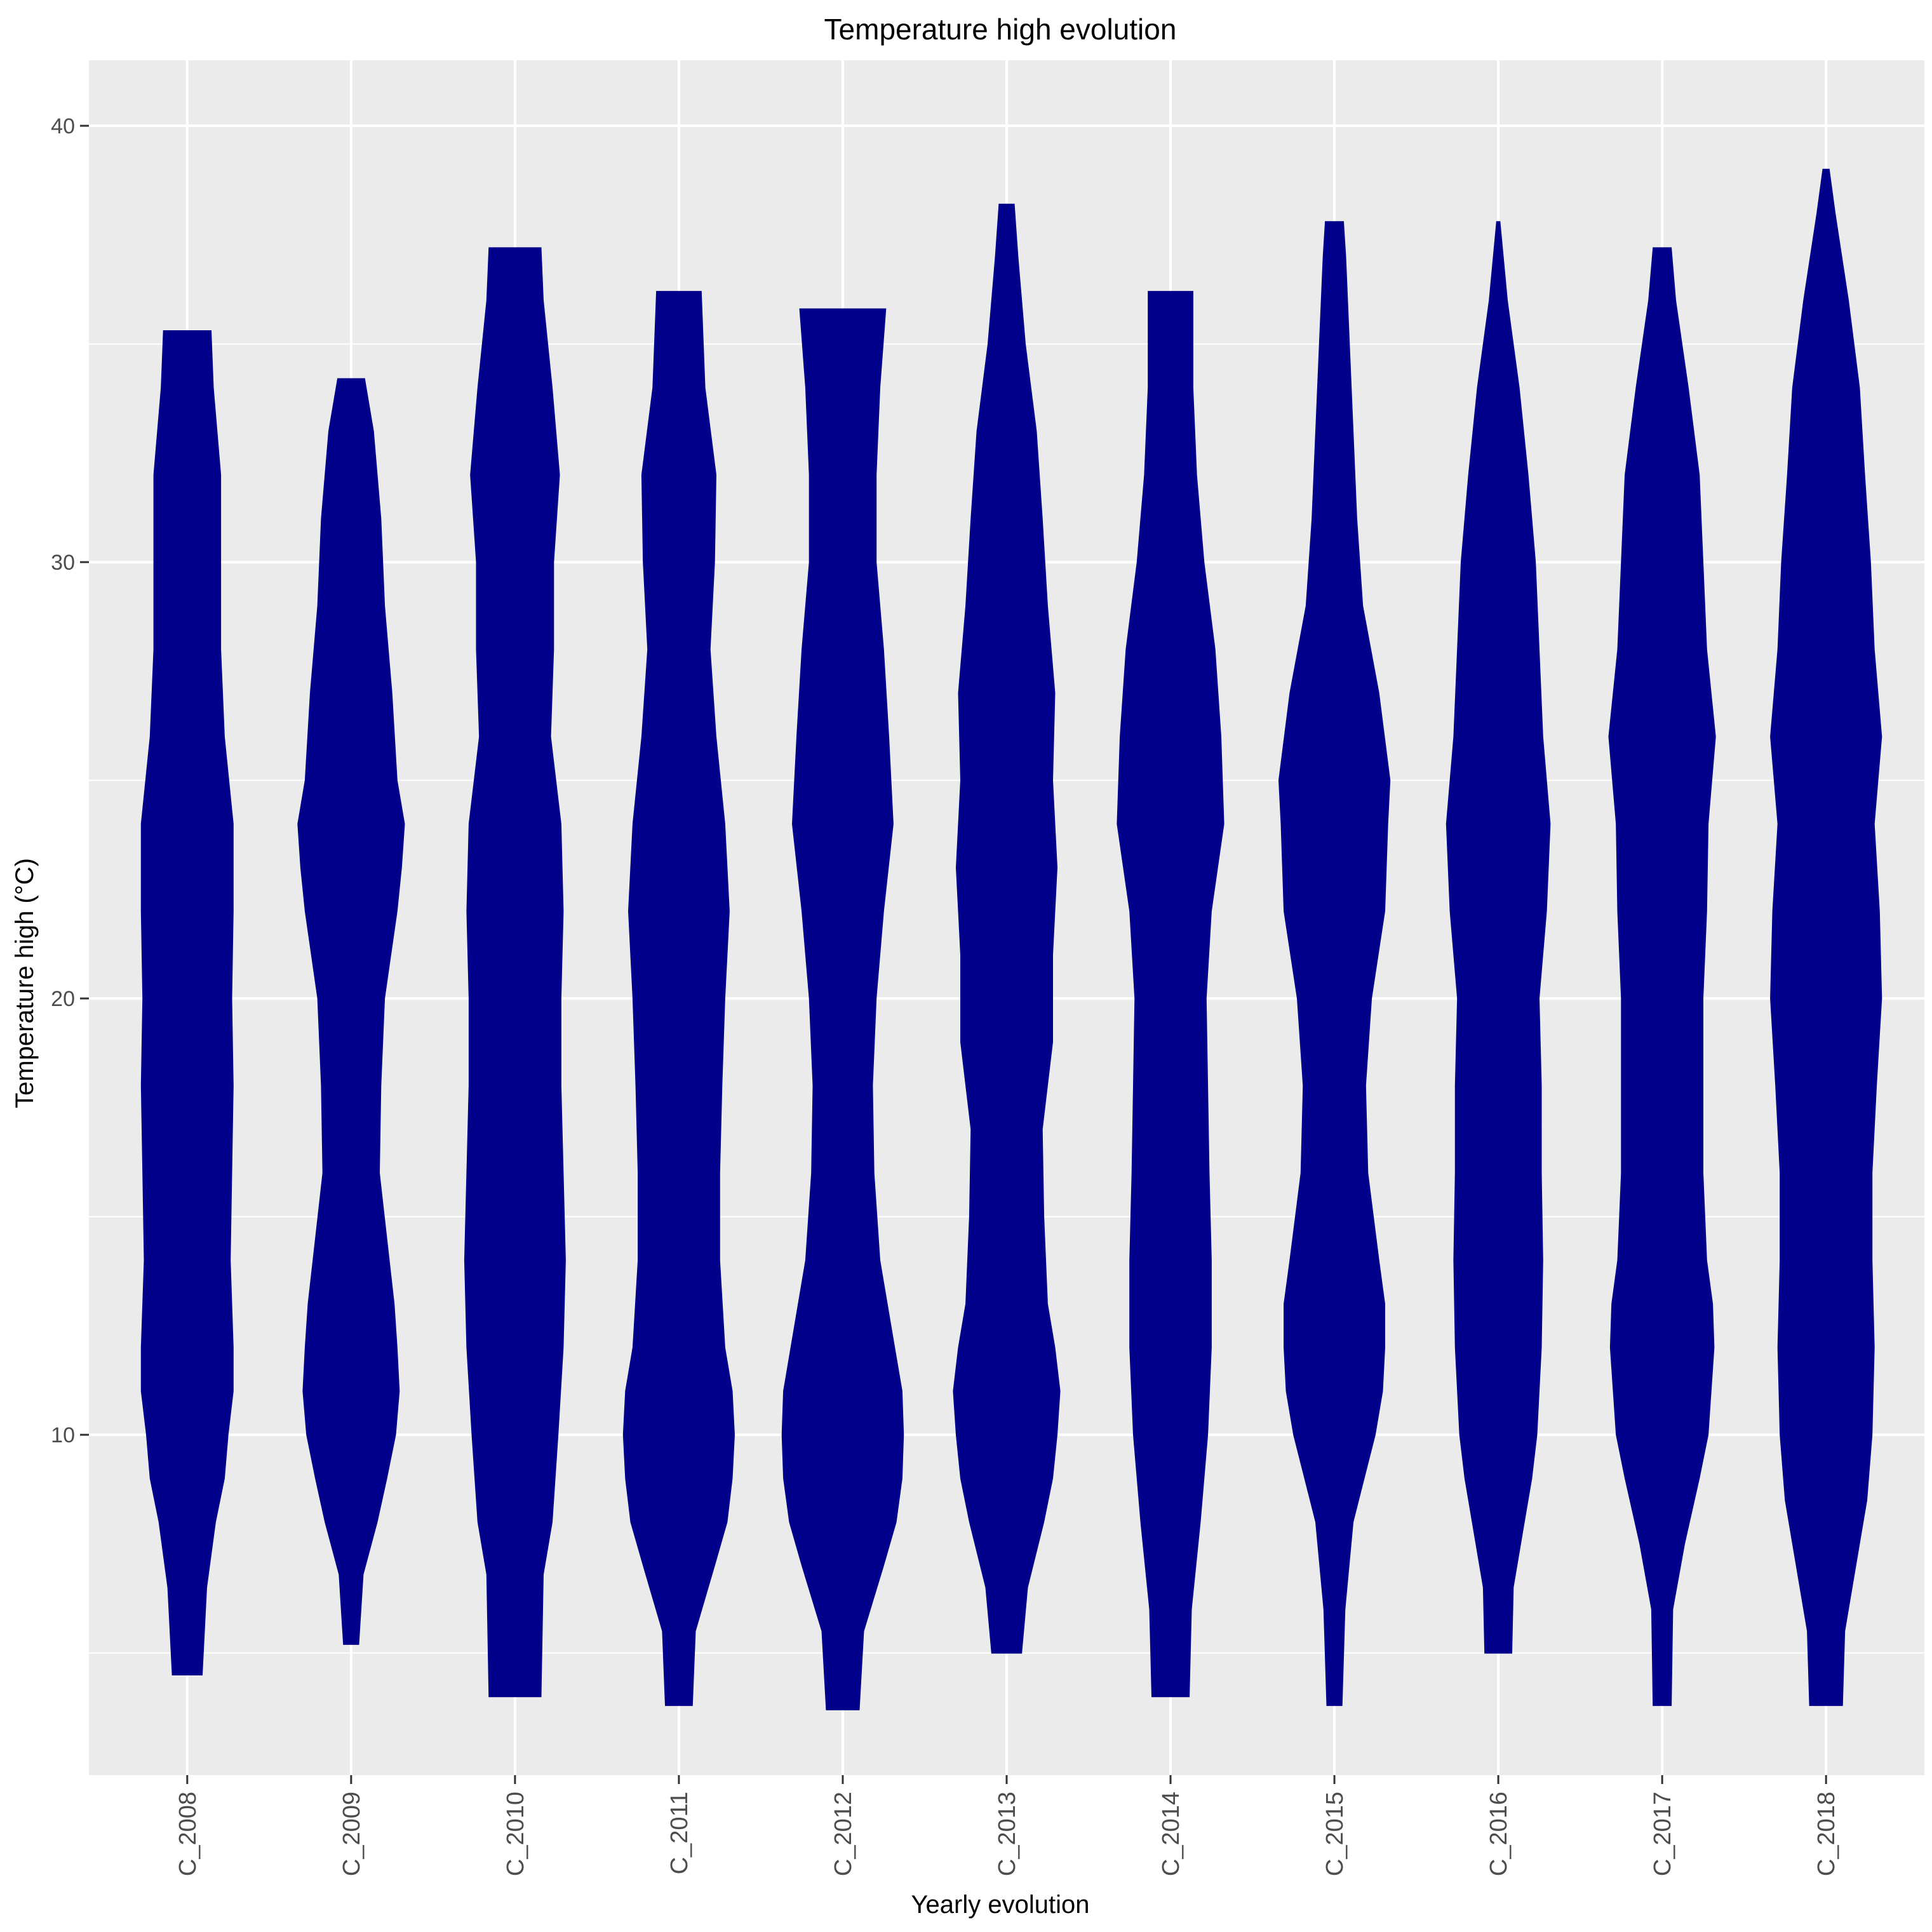  What do you see at coordinates (63, 126) in the screenshot?
I see `y-tick-label: 40` at bounding box center [63, 126].